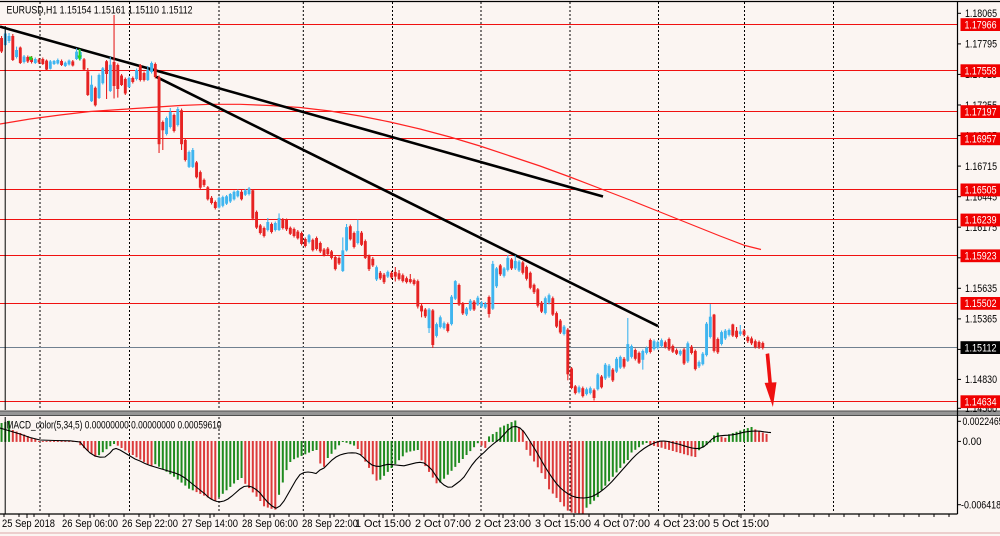 The width and height of the screenshot is (1000, 536). Describe the element at coordinates (981, 25) in the screenshot. I see `svg-text: 1.17966` at that location.